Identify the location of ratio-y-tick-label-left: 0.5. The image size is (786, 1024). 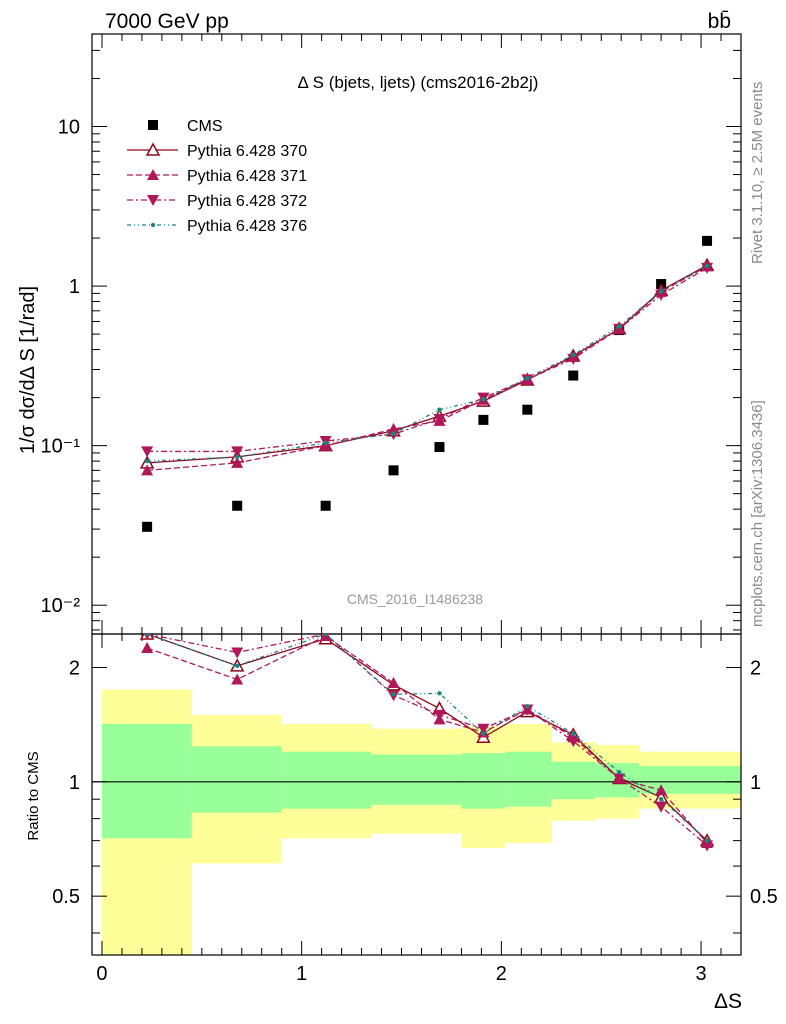
(66, 897).